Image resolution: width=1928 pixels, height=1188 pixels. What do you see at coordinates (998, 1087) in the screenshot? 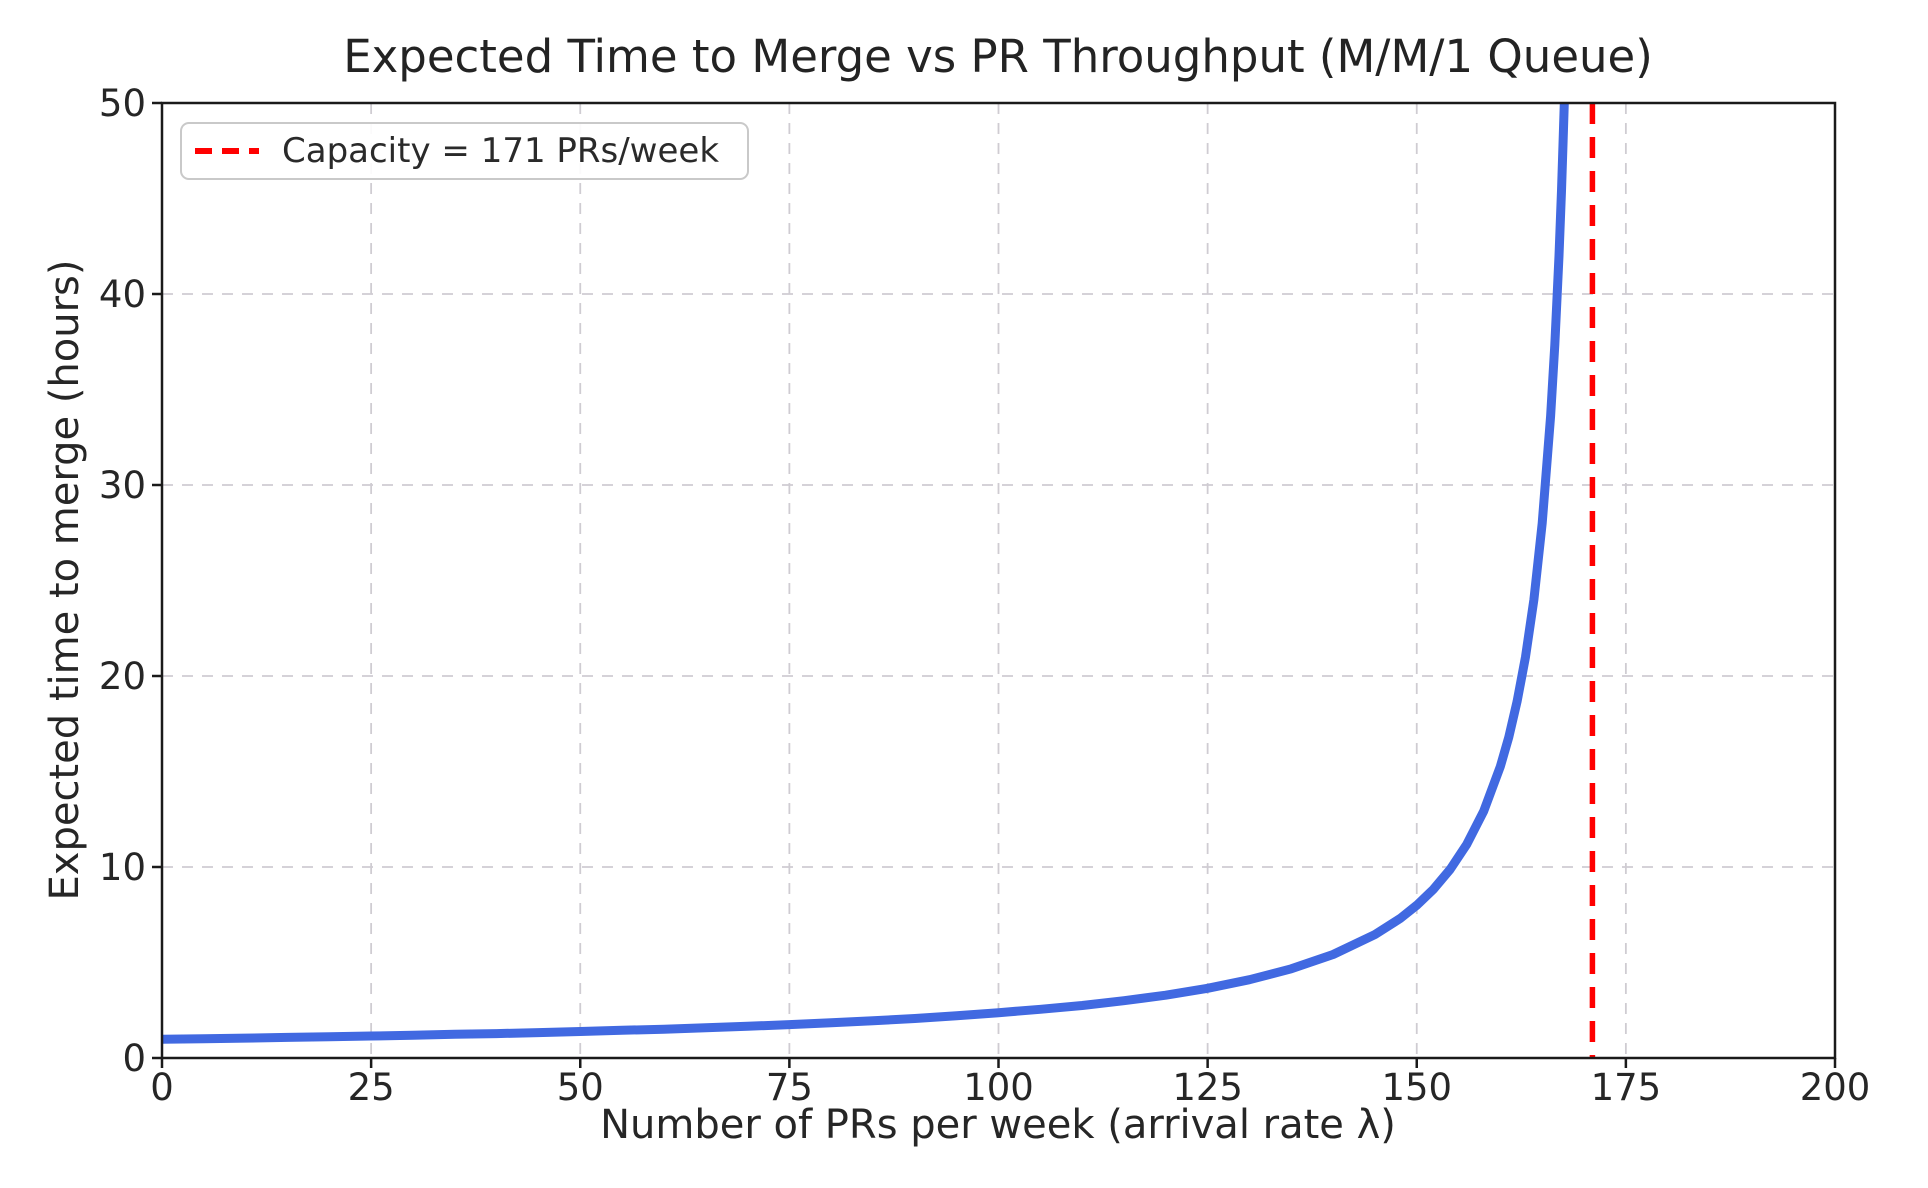
I see `x-tick-label: 100` at bounding box center [998, 1087].